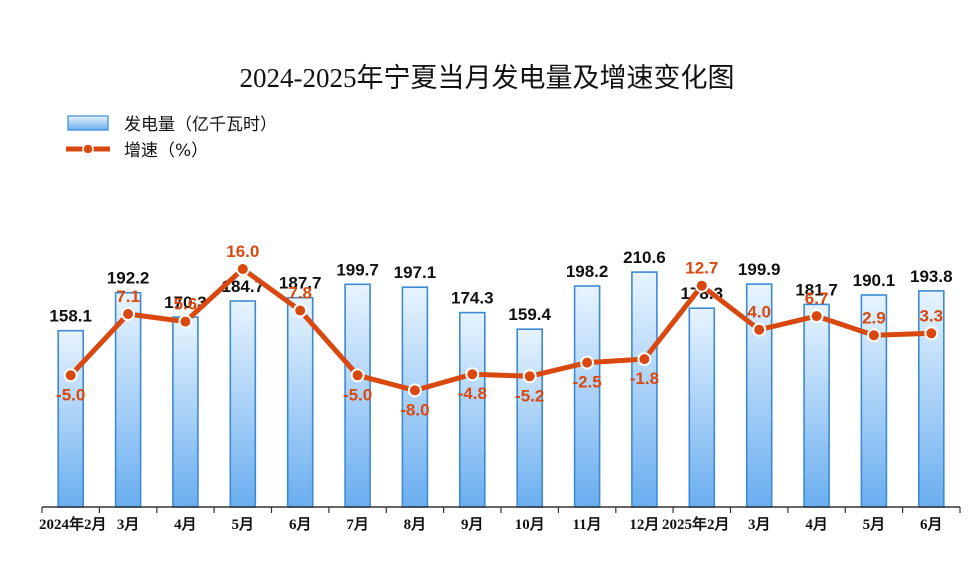  What do you see at coordinates (242, 251) in the screenshot?
I see `growth-value-label-4: 16.0` at bounding box center [242, 251].